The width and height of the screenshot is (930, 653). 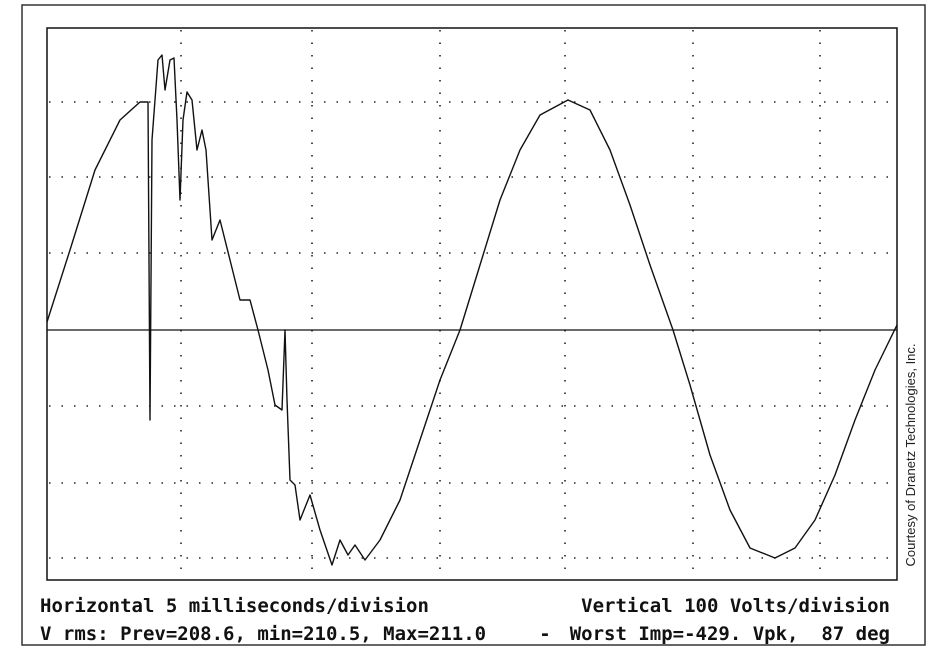 I want to click on credit: Courtesy of Dranetz Technologies, Inc., so click(x=910, y=454).